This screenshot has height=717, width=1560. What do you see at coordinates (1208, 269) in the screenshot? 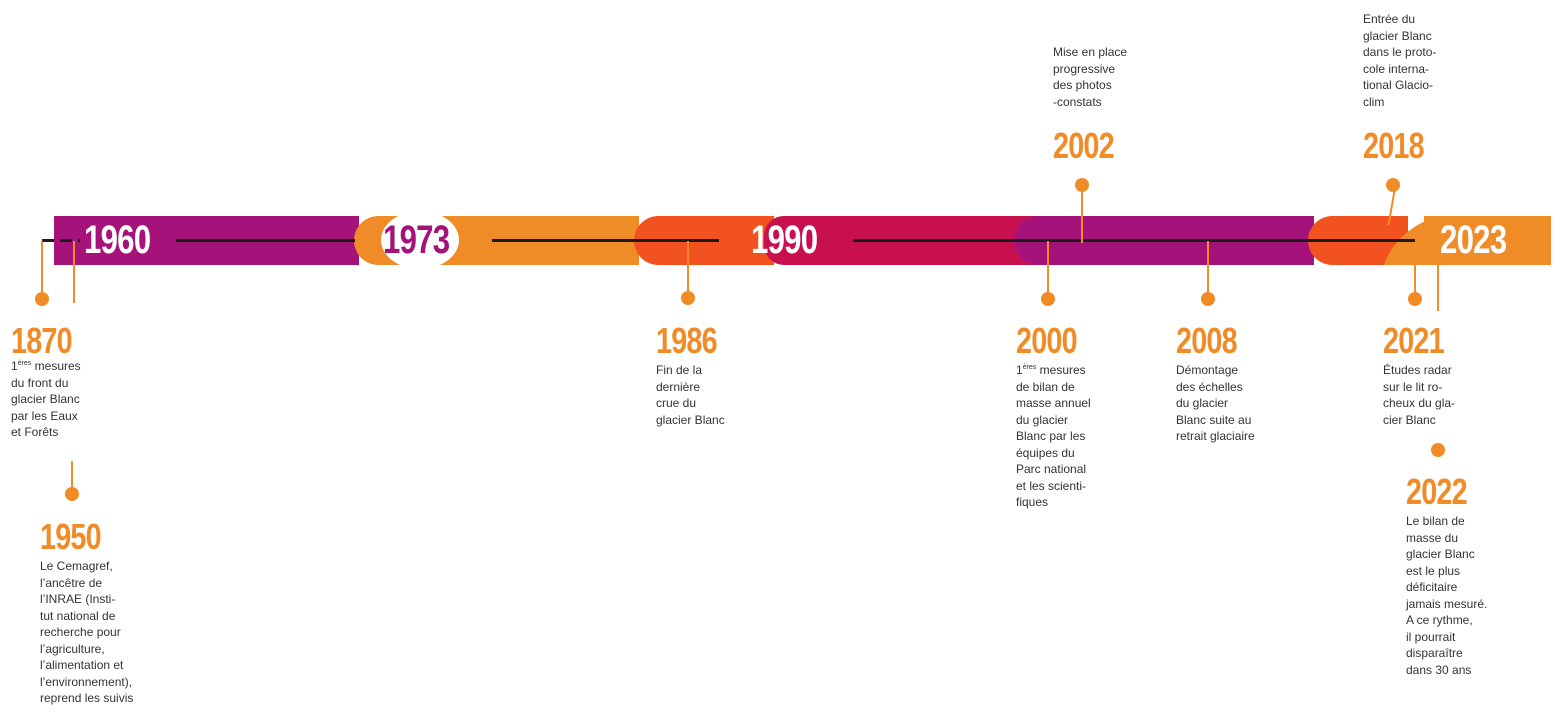
I see `connector-2008` at bounding box center [1208, 269].